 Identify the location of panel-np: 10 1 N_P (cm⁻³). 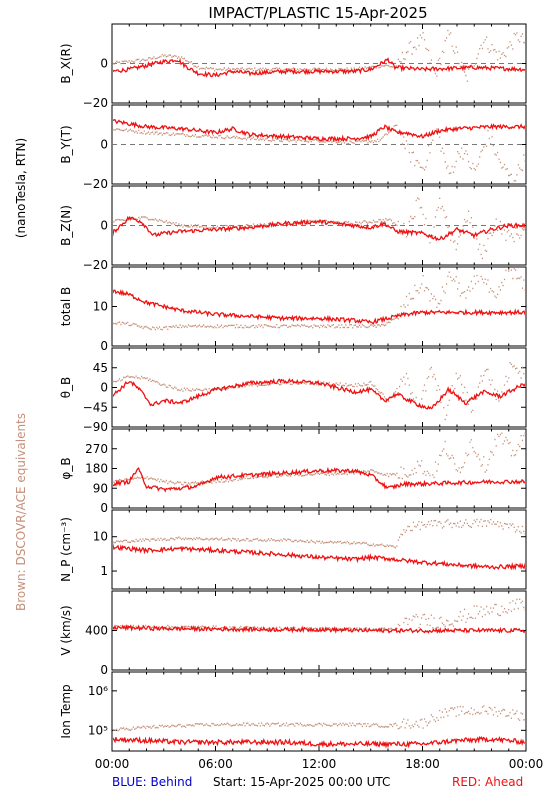
(293, 549).